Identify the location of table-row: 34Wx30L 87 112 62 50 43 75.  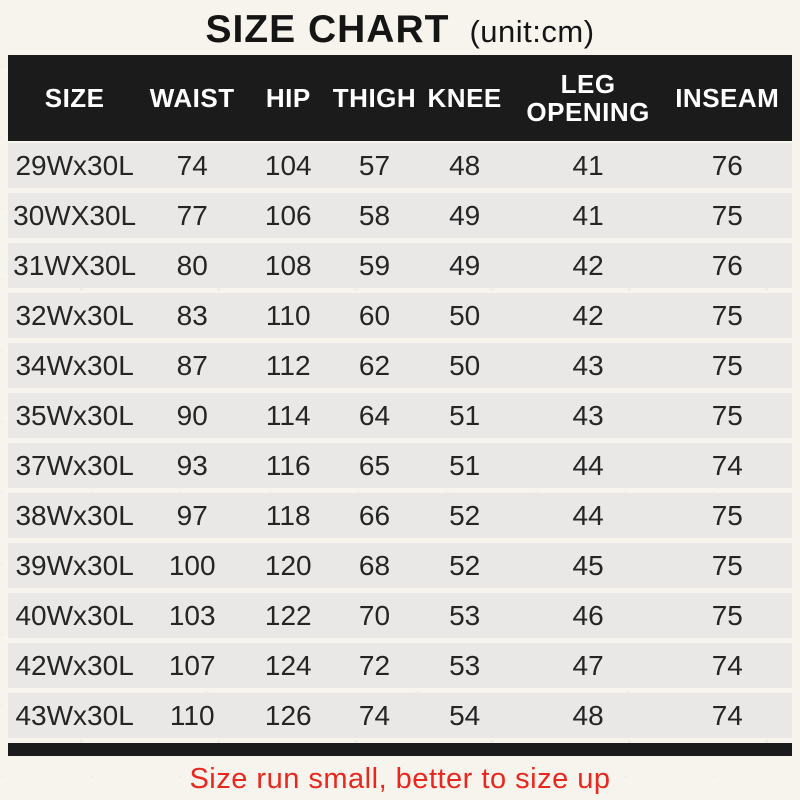
(400, 365).